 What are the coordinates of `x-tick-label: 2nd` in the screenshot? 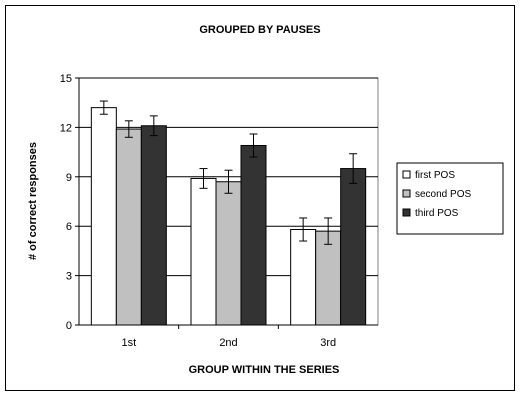 It's located at (228, 343).